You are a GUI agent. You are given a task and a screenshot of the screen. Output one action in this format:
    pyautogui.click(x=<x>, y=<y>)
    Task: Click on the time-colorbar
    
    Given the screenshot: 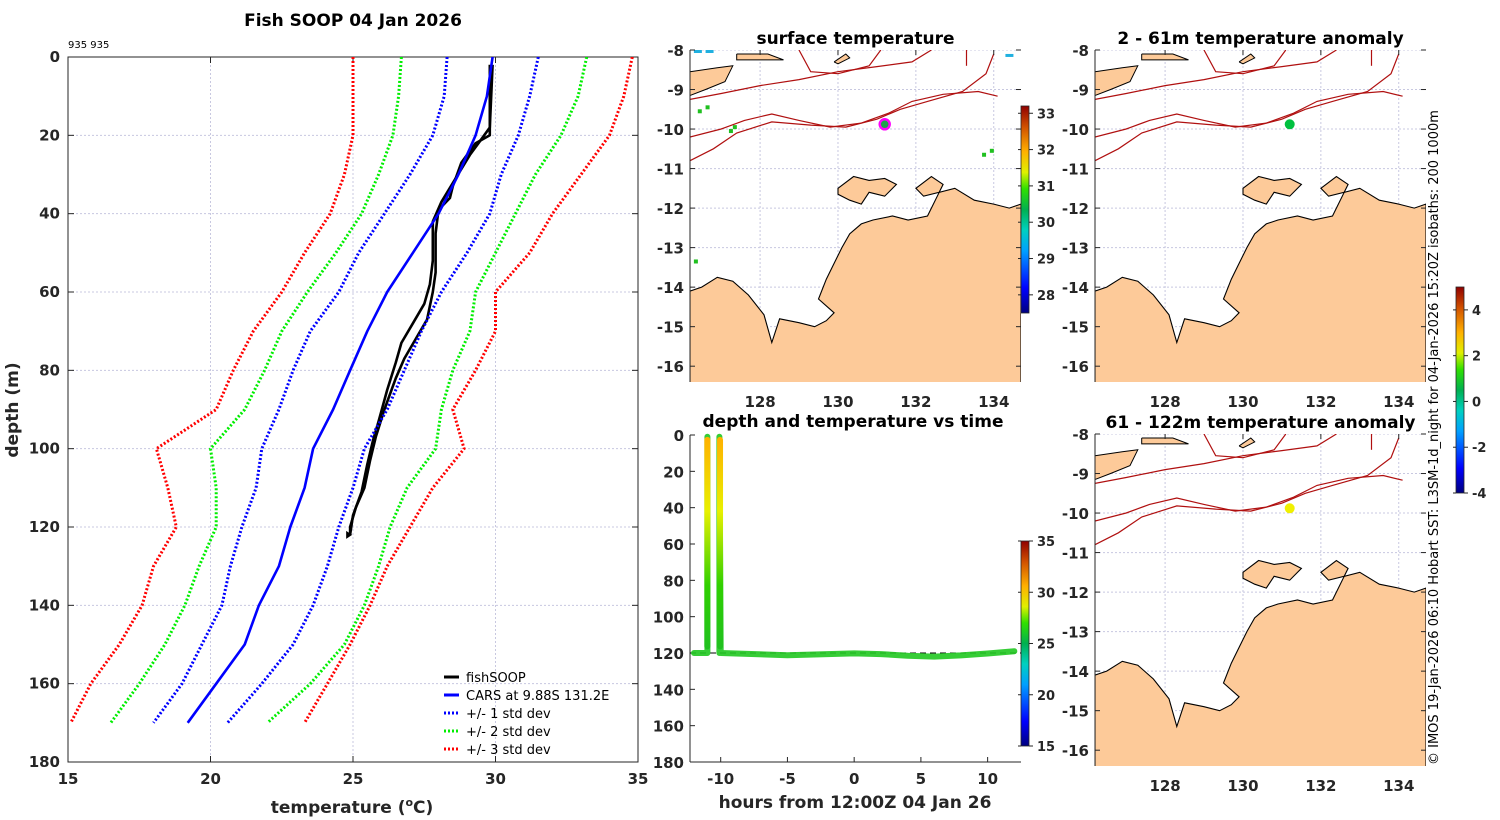 What is the action you would take?
    pyautogui.click(x=1025, y=643)
    